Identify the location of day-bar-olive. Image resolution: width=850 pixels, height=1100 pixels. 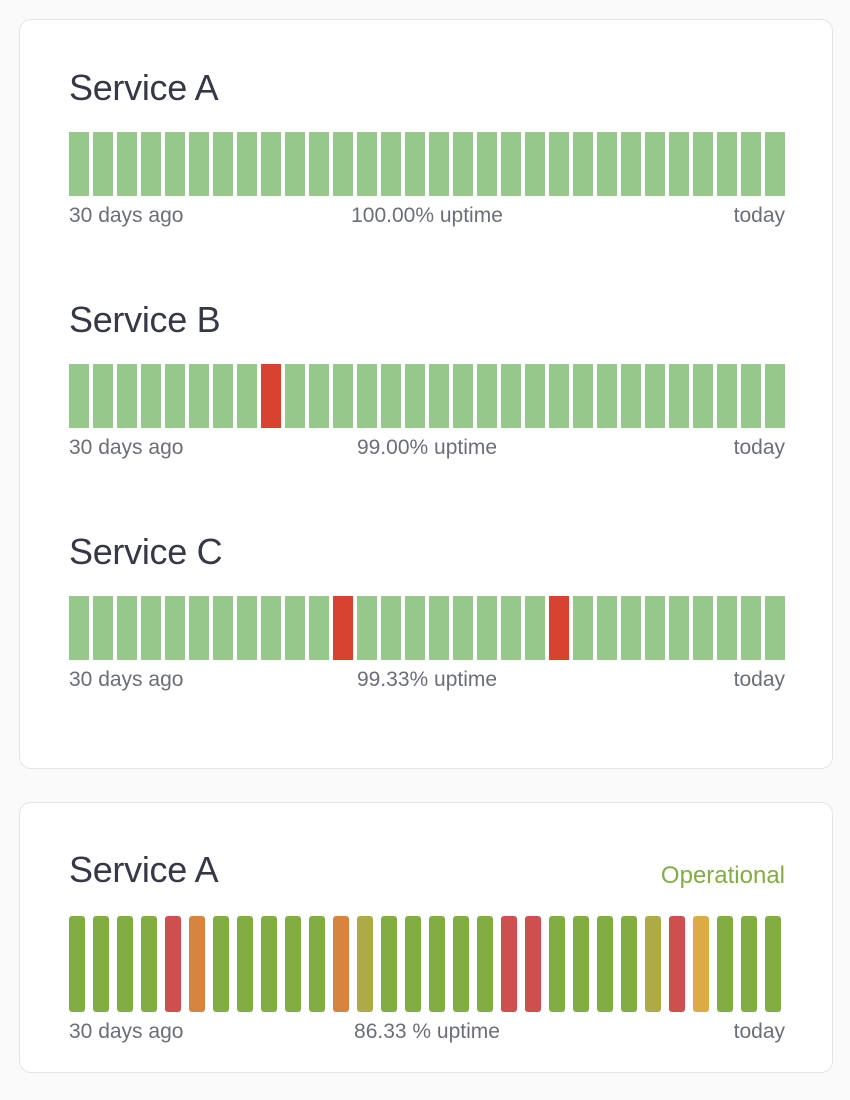
(653, 964).